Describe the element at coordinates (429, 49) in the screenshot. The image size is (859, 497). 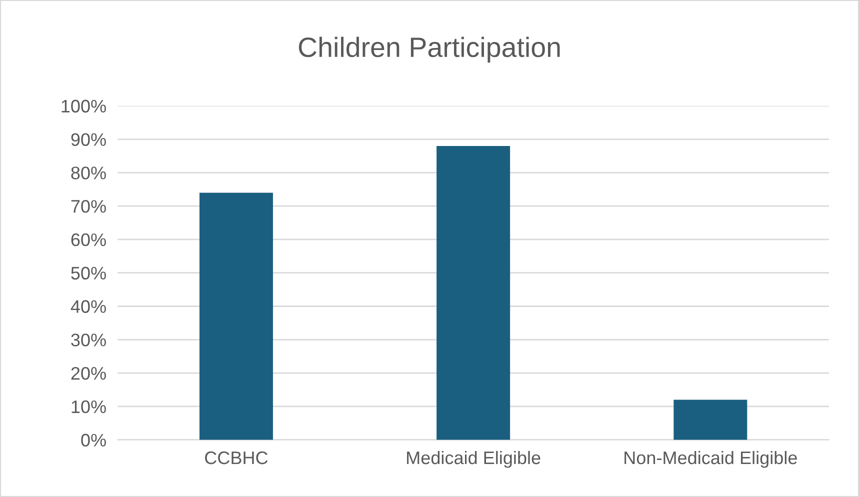
I see `chart-title: Children Participation` at that location.